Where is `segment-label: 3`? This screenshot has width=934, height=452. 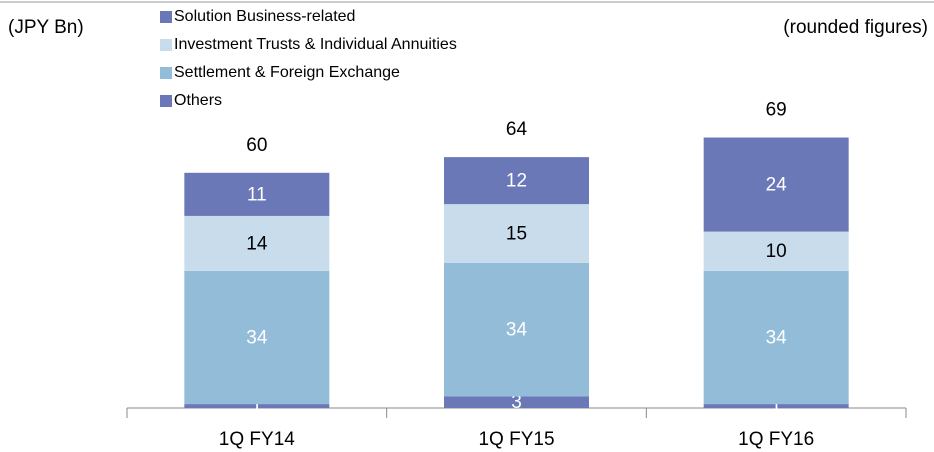
segment-label: 3 is located at coordinates (516, 402).